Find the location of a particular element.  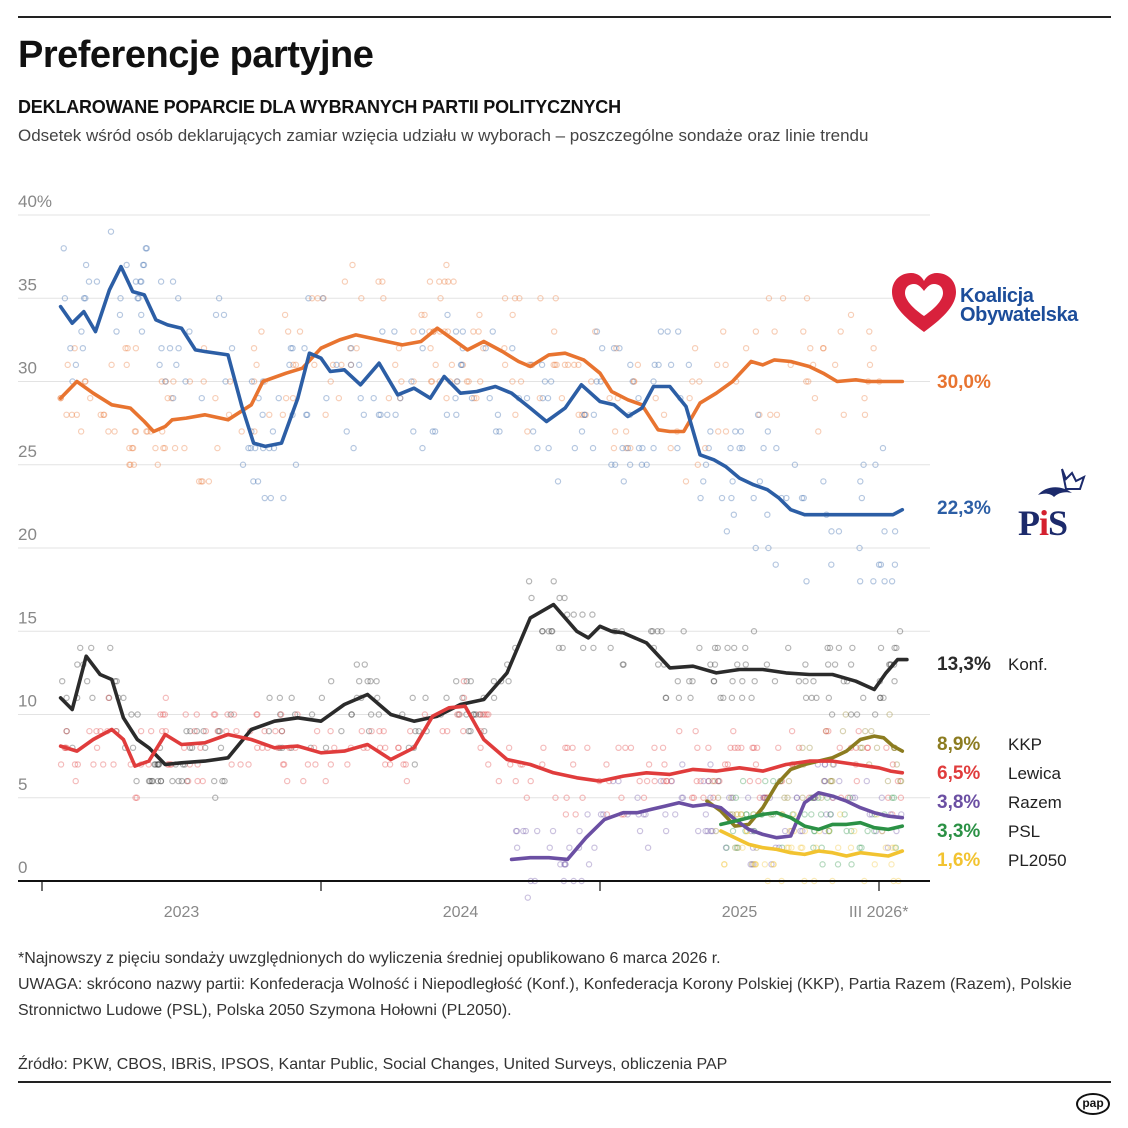

pis-letter-p: P is located at coordinates (1029, 523).